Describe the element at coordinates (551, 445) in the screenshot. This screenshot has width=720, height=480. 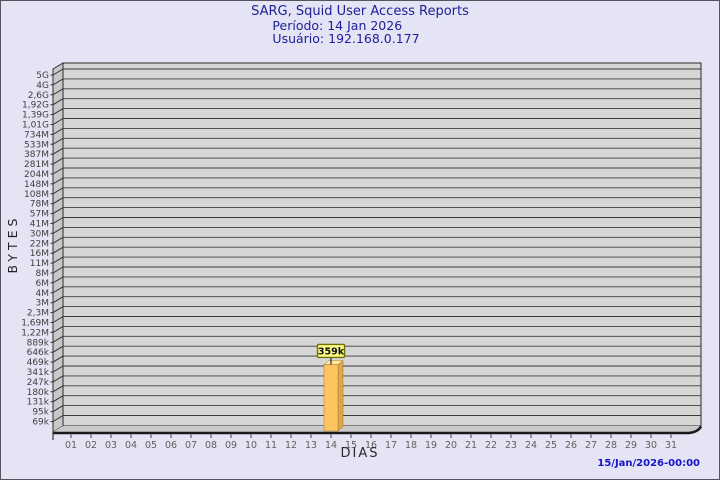
I see `x-tick-label: 25` at that location.